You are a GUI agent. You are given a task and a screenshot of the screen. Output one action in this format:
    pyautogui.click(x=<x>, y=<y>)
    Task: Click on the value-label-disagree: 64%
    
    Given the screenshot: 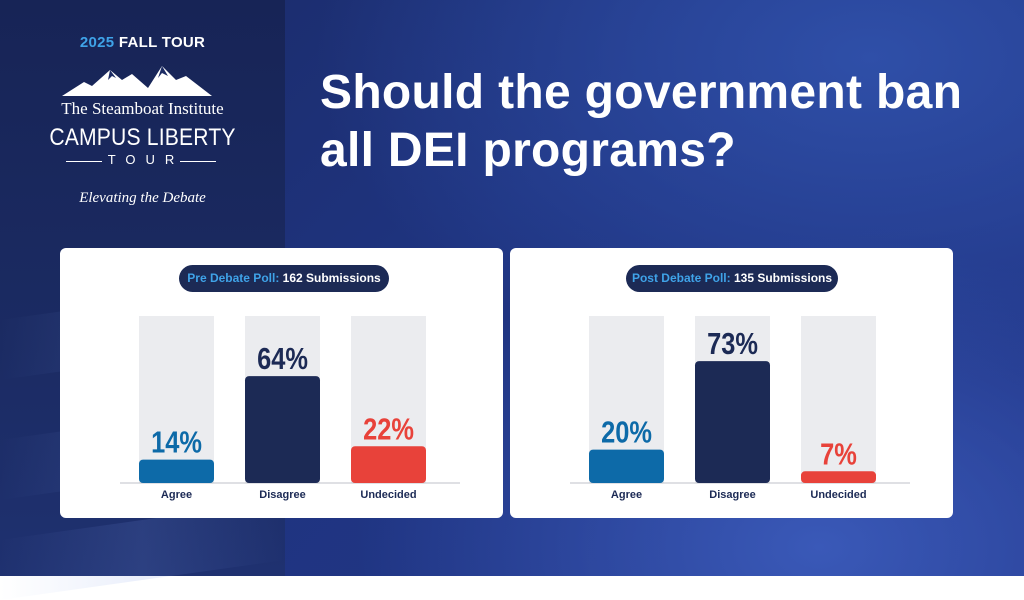 What is the action you would take?
    pyautogui.click(x=282, y=359)
    